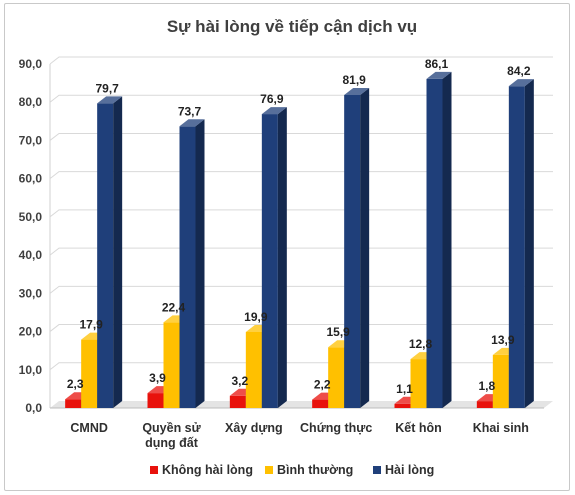 This screenshot has height=495, width=575. I want to click on data-label: 2,3, so click(75, 384).